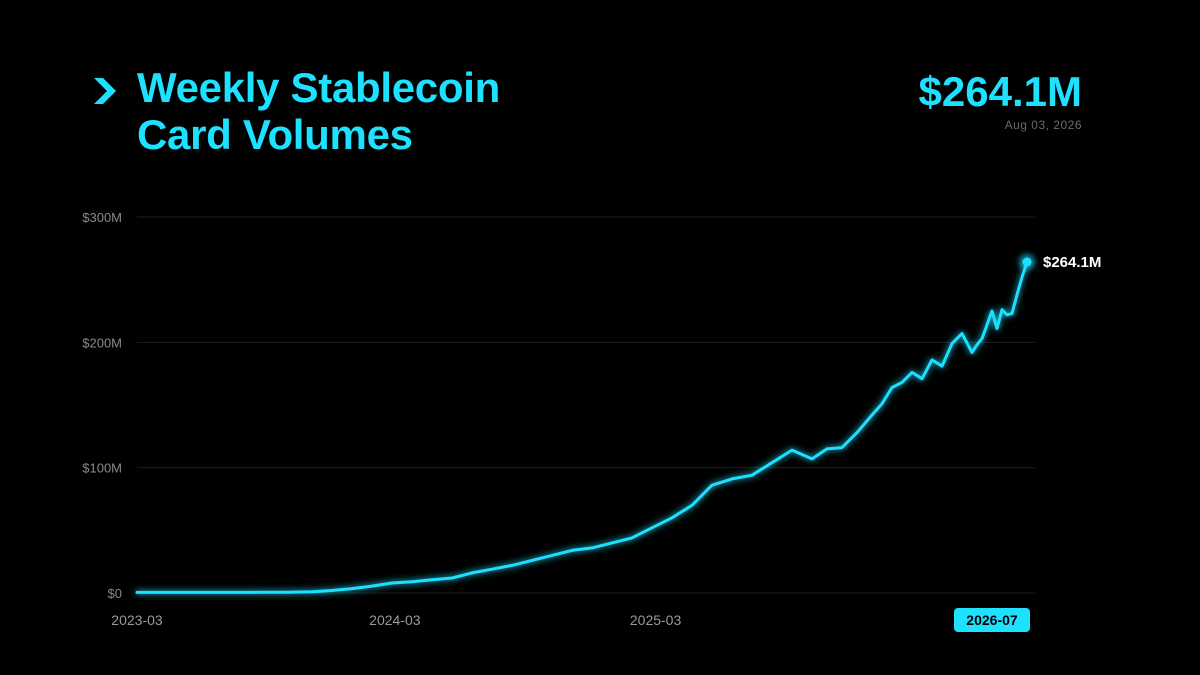  I want to click on y-tick-label: $200M, so click(102, 342).